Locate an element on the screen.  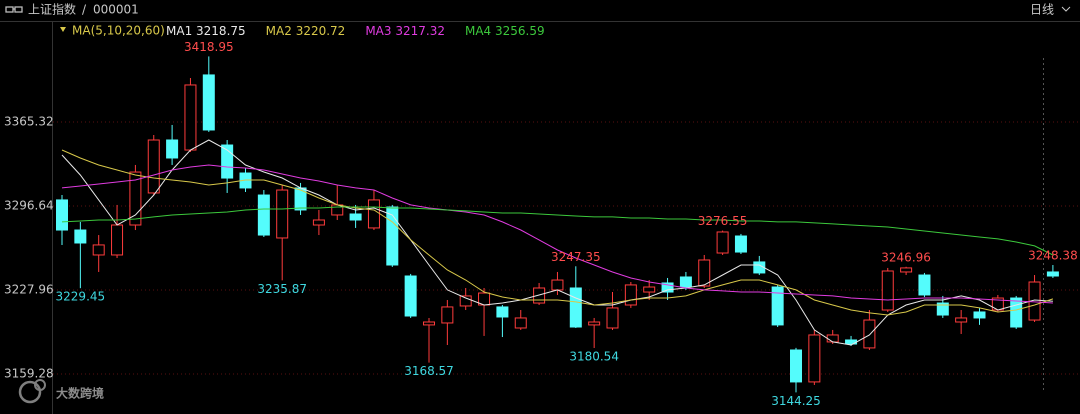
header-icon is located at coordinates (14, 9).